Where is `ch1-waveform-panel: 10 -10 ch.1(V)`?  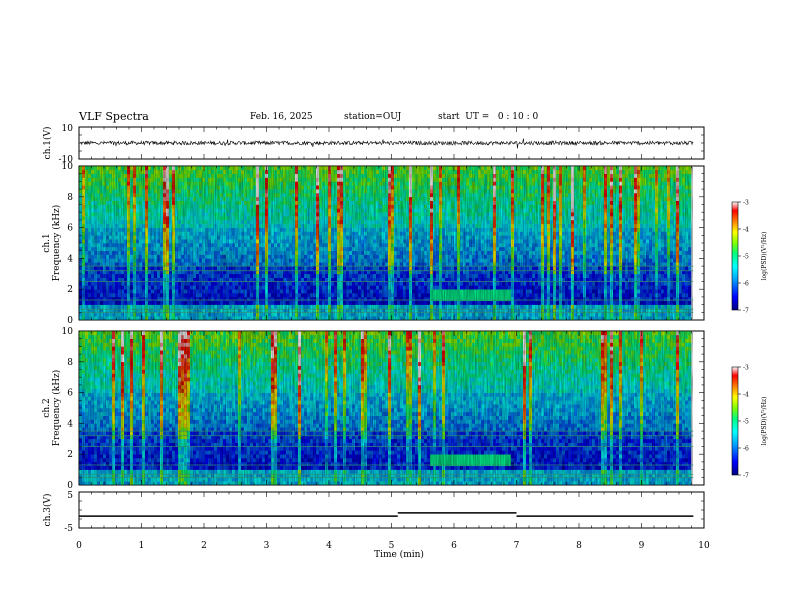
ch1-waveform-panel: 10 -10 ch.1(V) is located at coordinates (373, 144).